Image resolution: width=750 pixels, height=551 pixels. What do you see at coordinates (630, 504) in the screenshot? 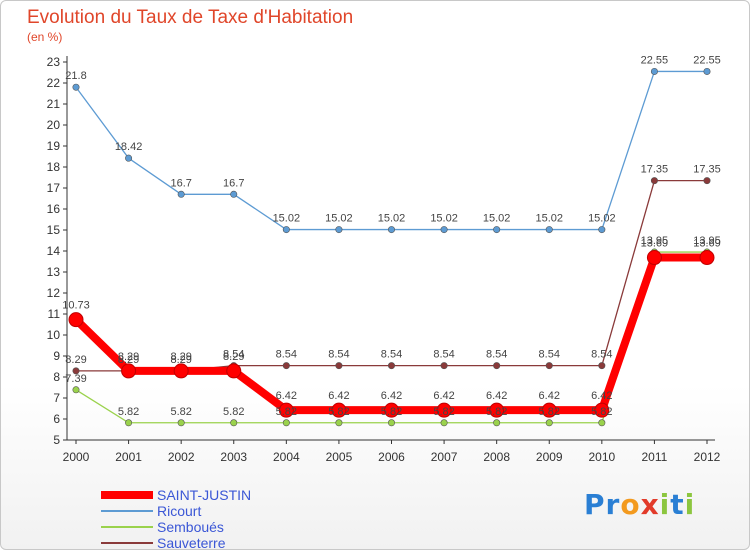
I see `logo-letter: o` at bounding box center [630, 504].